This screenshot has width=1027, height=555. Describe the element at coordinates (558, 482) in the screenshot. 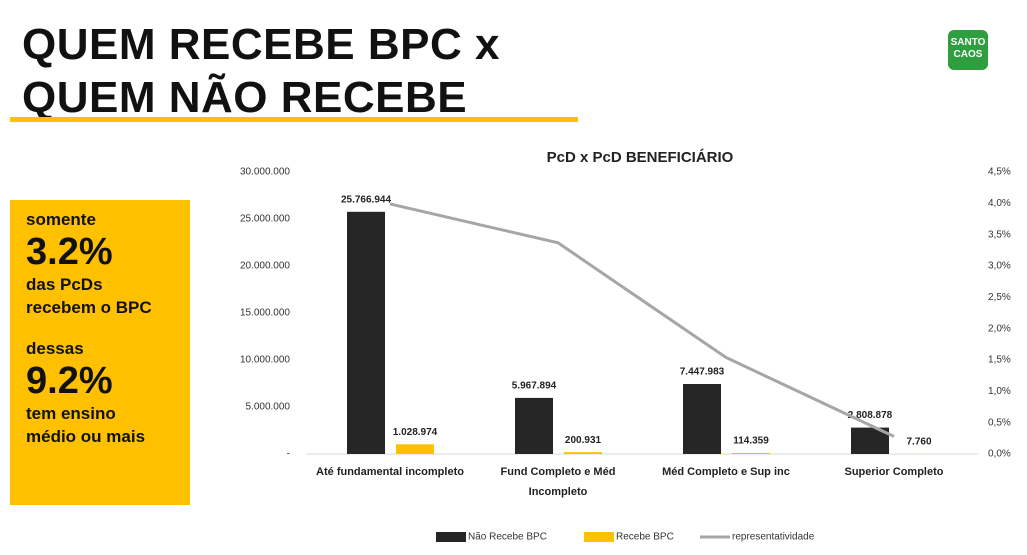

I see `x-tick-label: Fund Completo e Méd Incompleto` at that location.